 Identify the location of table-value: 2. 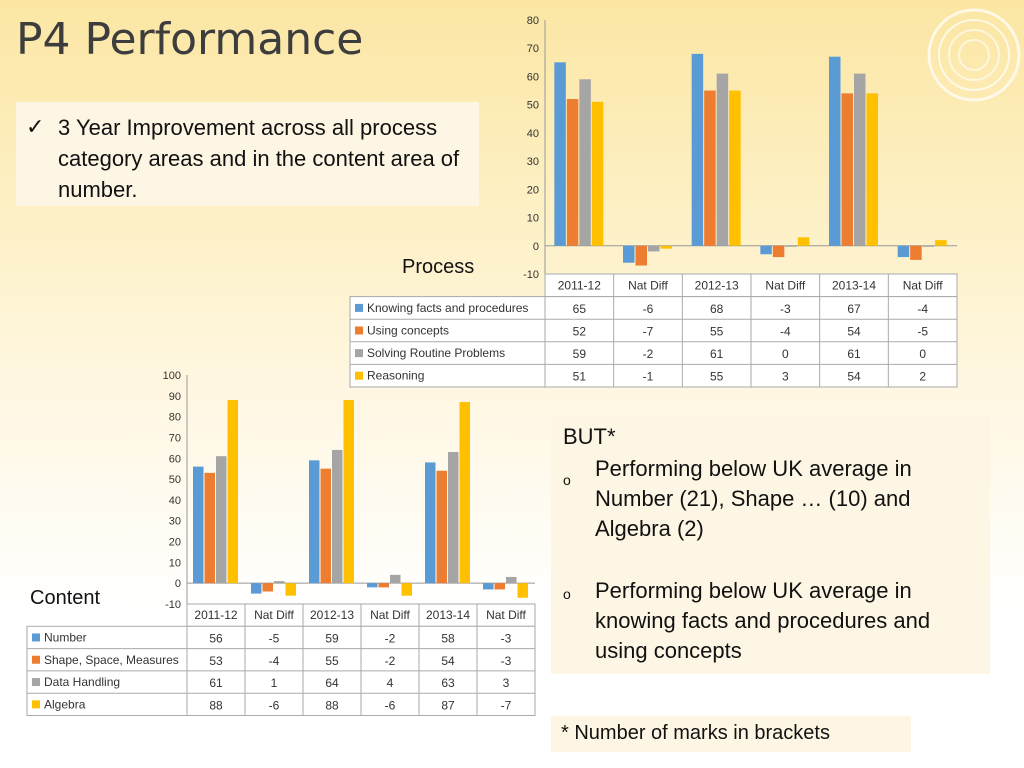
(922, 377).